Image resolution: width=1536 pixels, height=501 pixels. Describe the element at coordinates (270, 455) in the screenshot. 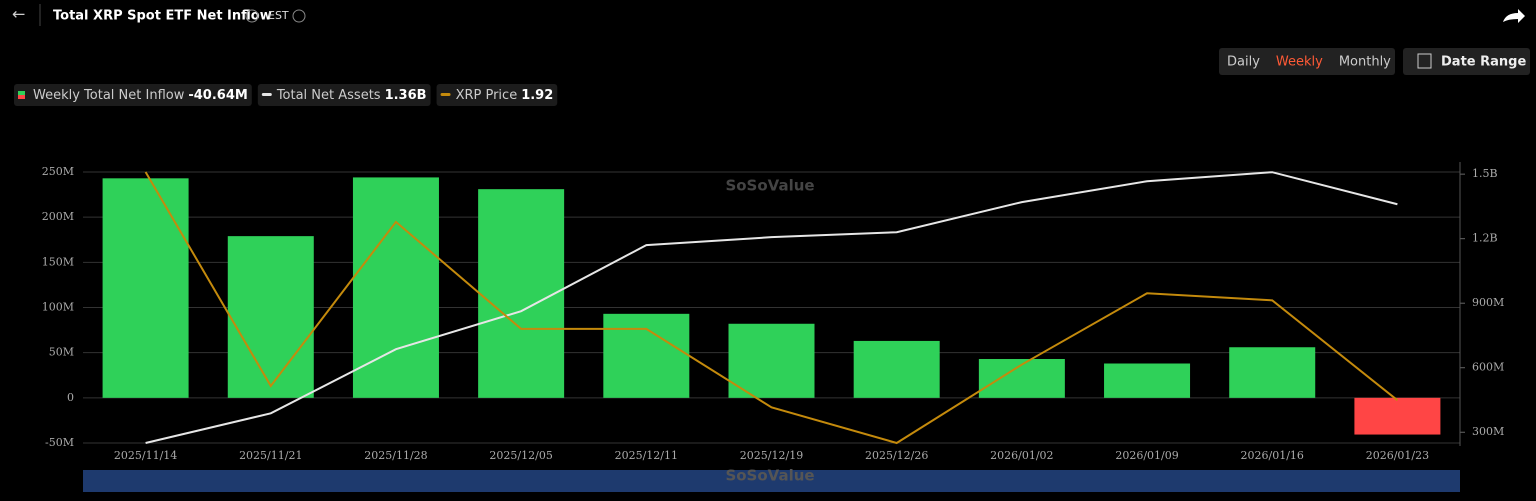

I see `x-tick-label: 2025/11/21` at that location.